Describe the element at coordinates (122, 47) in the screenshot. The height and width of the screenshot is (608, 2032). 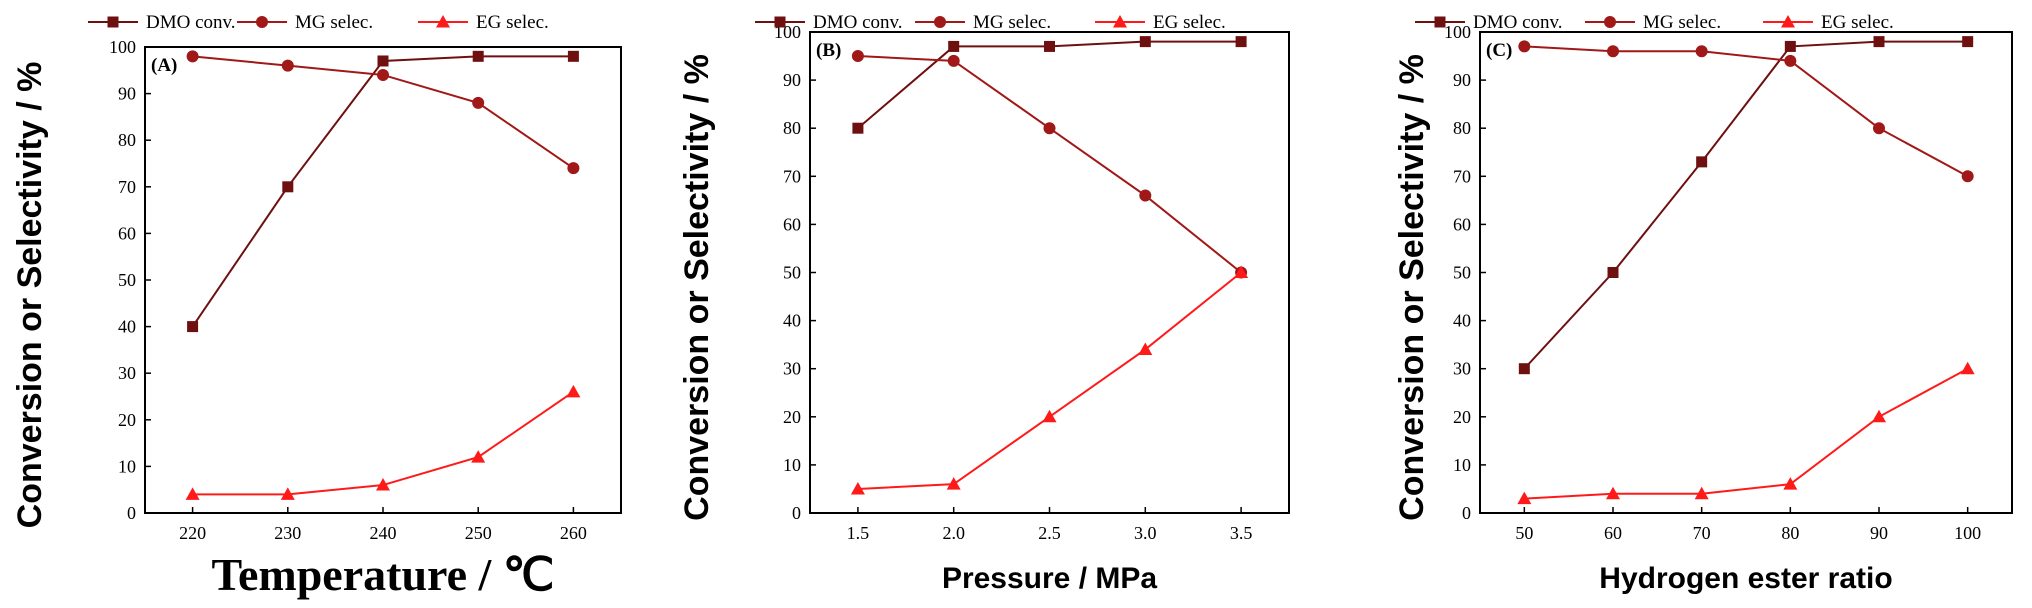
I see `y-tick-label: 100` at that location.